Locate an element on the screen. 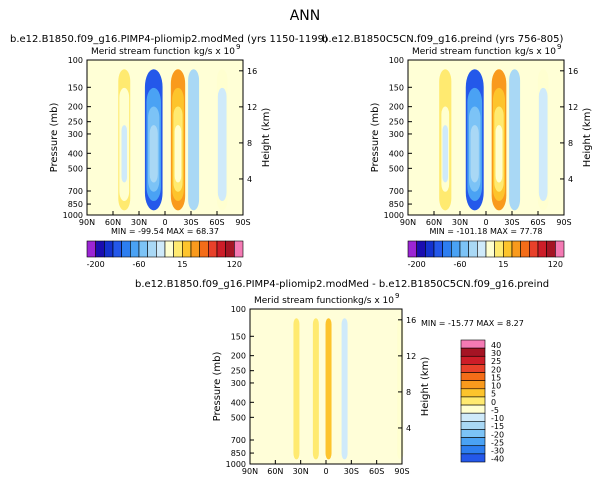 This screenshot has height=482, width=611. page-title: ANN is located at coordinates (305, 16).